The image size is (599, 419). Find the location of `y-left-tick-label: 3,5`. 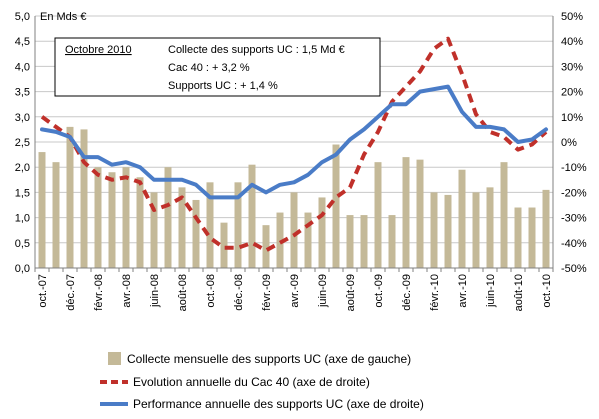

y-left-tick-label: 3,5 is located at coordinates (22, 93).